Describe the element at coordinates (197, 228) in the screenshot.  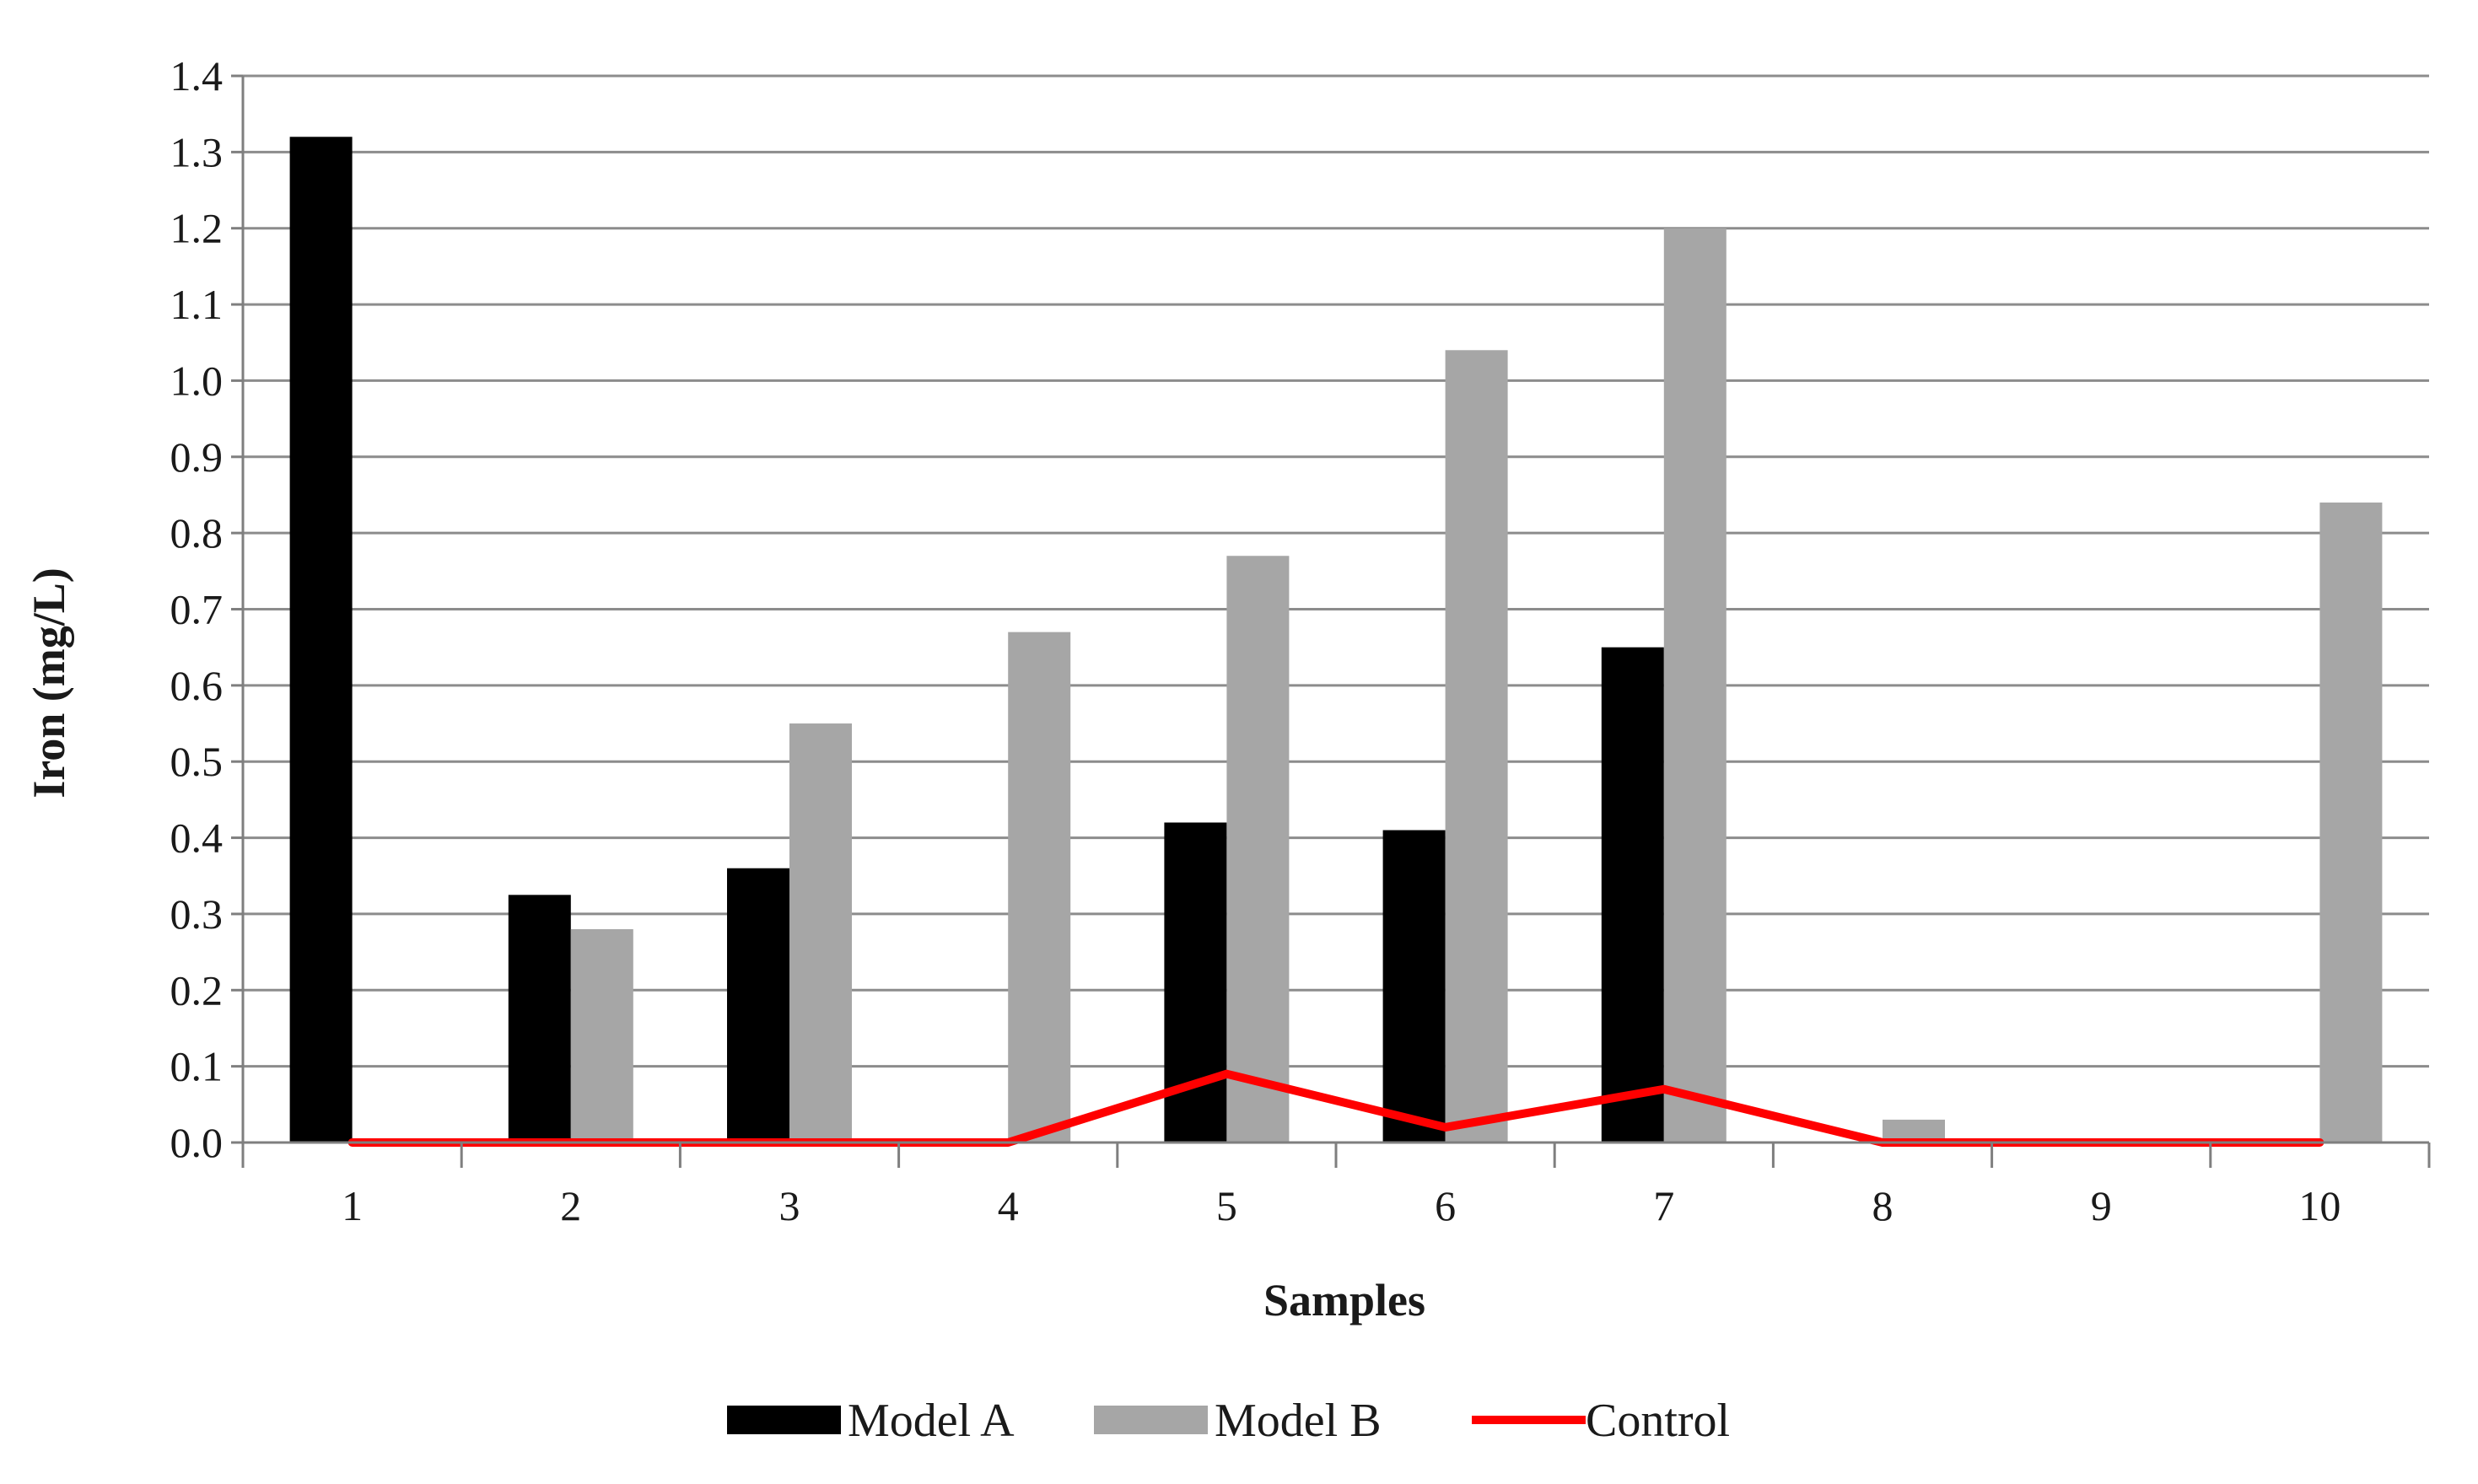
I see `y-tick-label: 1.2` at that location.